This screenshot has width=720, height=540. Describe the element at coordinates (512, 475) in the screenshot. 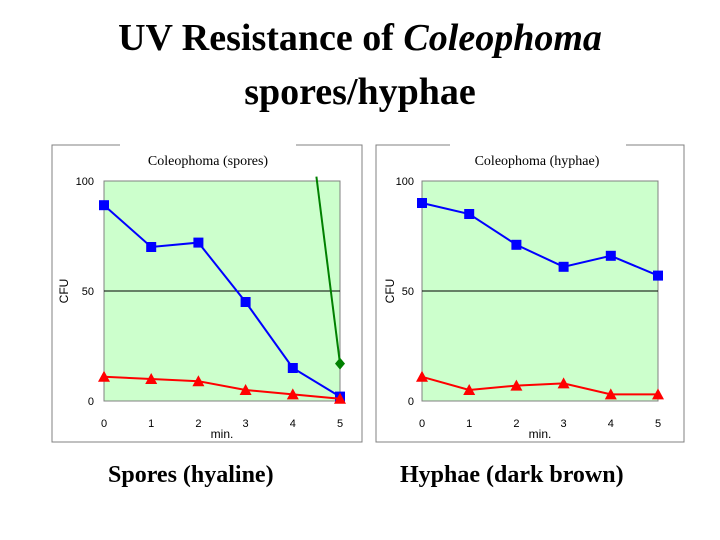

I see `caption-hyphae: Hyphae (dark brown)` at that location.